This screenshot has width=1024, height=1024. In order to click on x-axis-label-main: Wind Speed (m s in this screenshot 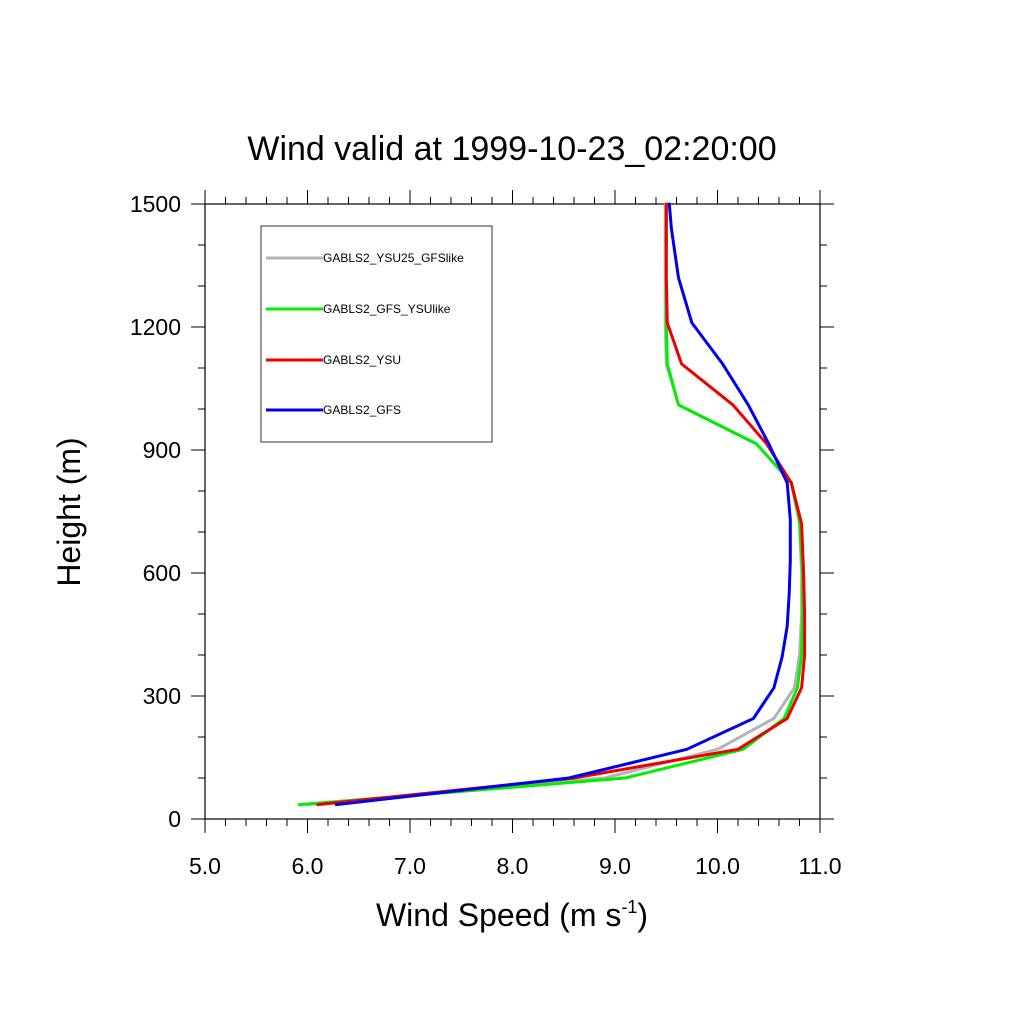, I will do `click(498, 915)`.